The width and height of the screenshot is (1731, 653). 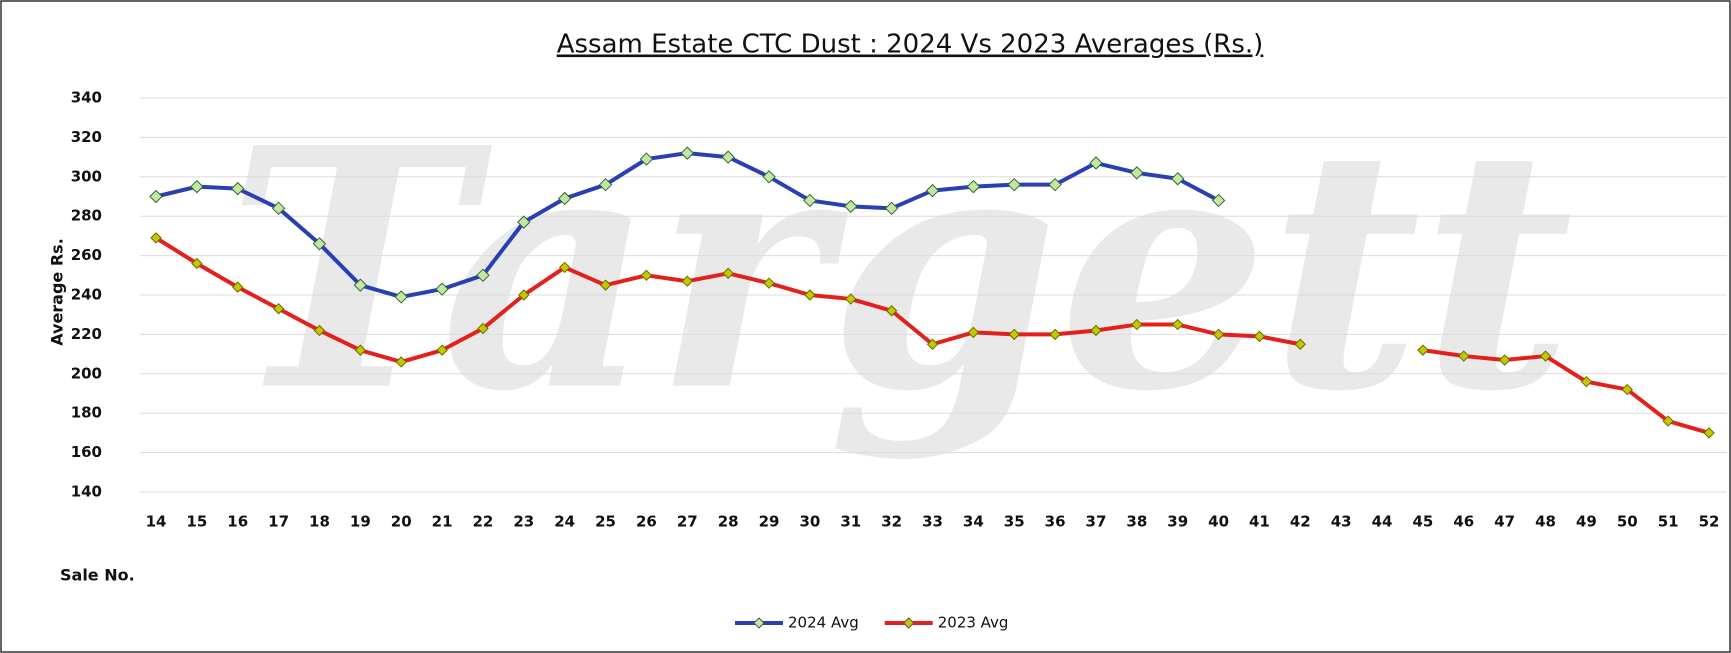 I want to click on y-tick-label: 240, so click(x=86, y=295).